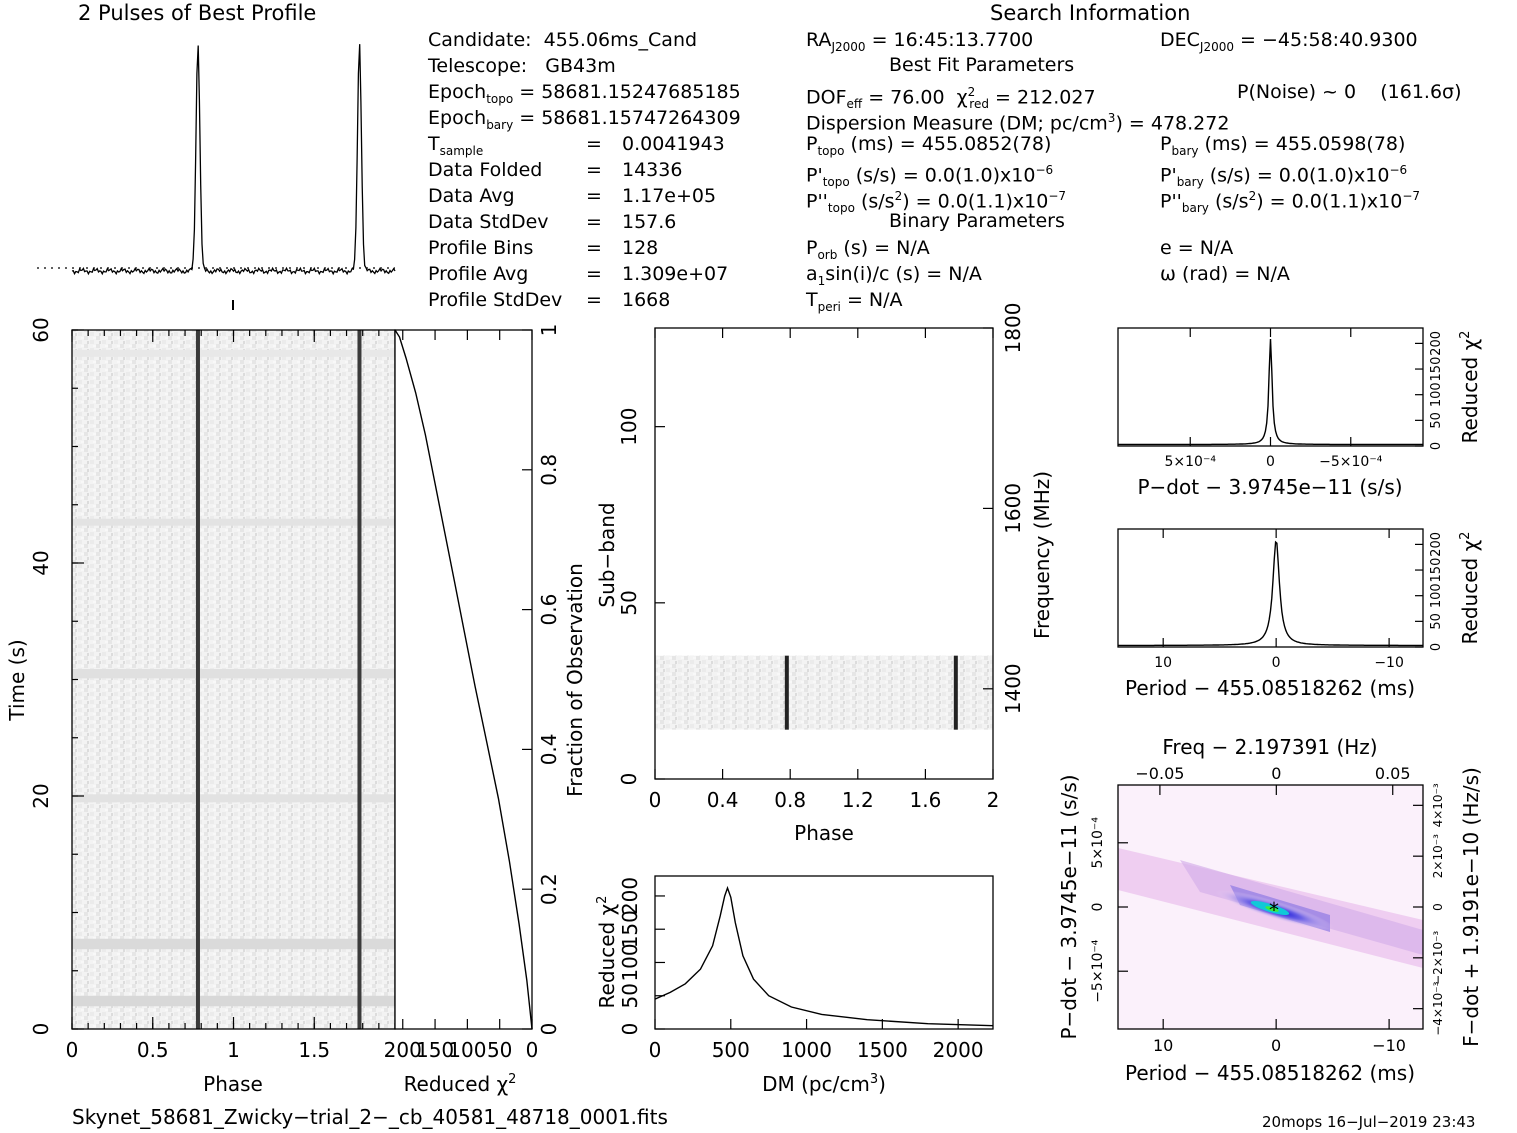 The width and height of the screenshot is (1517, 1133). I want to click on binary-title: Binary Parameters, so click(977, 221).